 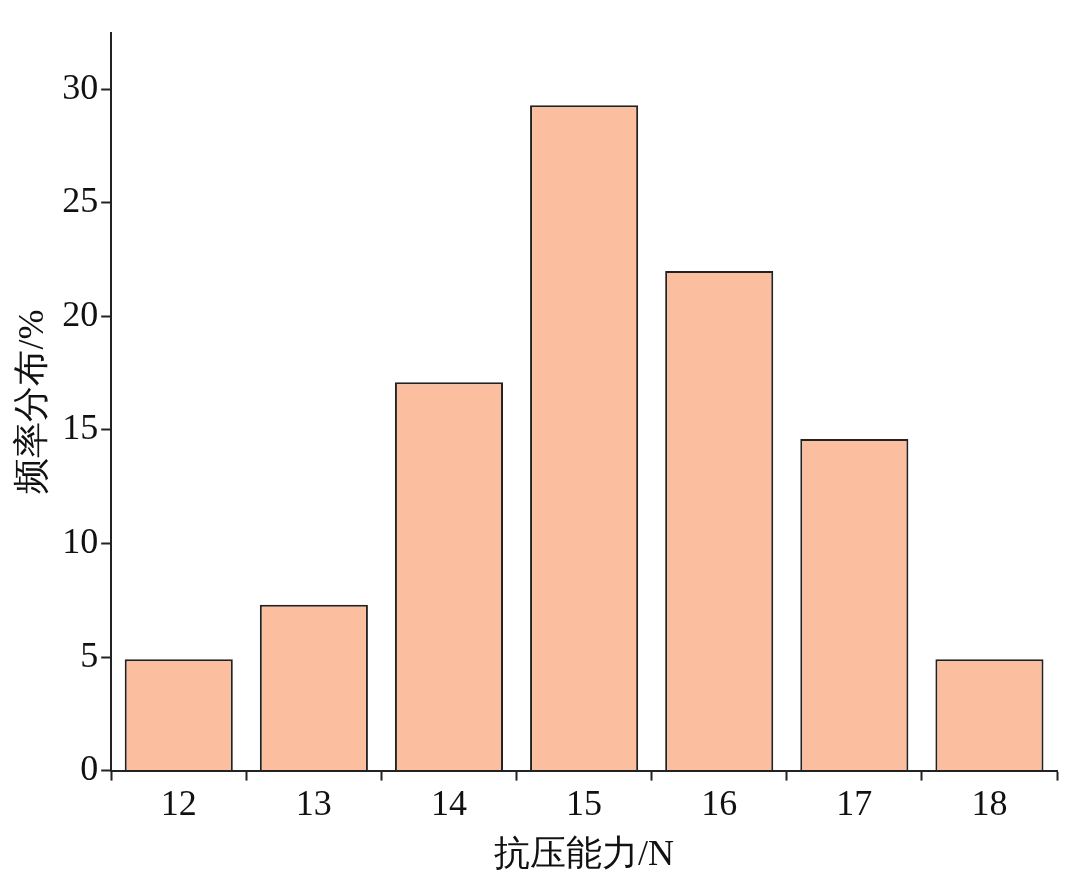 What do you see at coordinates (313, 802) in the screenshot?
I see `x-tick-label: 13` at bounding box center [313, 802].